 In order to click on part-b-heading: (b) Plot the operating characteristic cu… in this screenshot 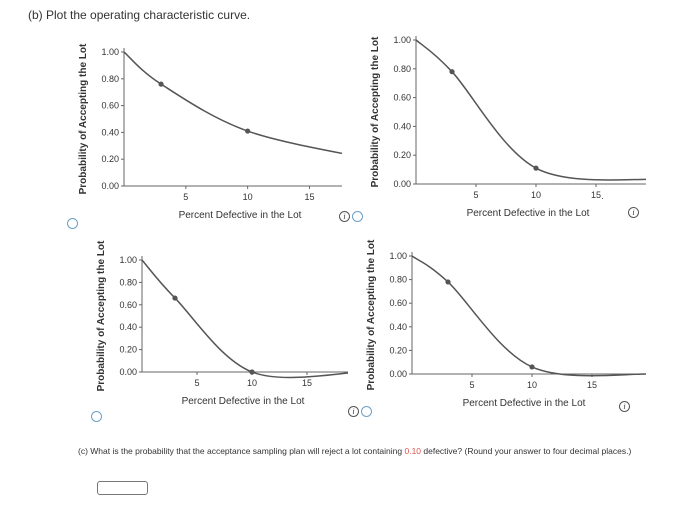, I will do `click(139, 15)`.